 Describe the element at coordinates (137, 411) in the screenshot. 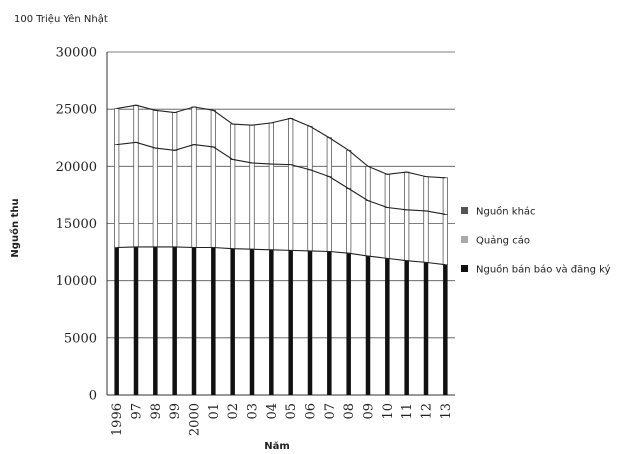

I see `x-tick-label: 97` at that location.